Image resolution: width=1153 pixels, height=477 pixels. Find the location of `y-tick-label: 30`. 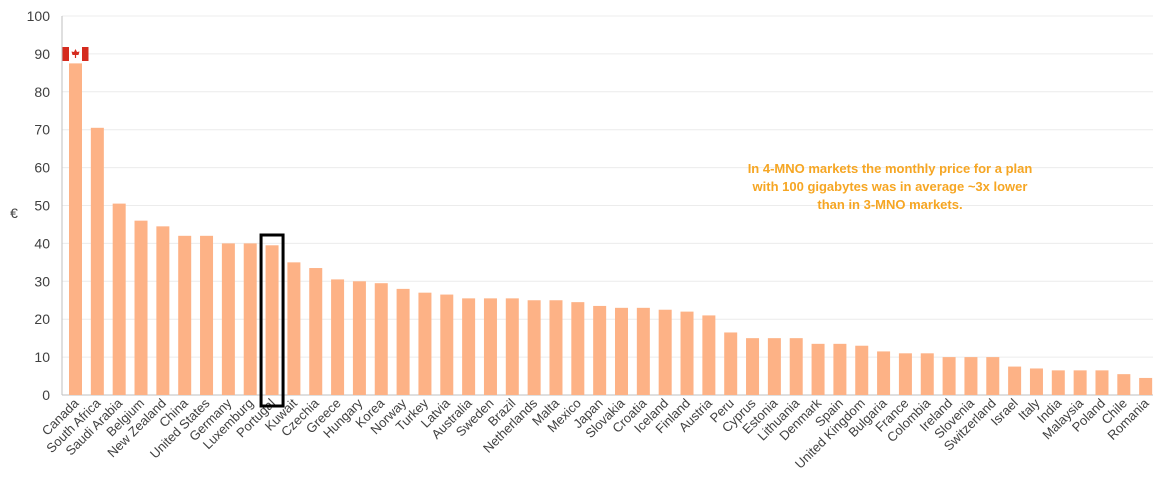

y-tick-label: 30 is located at coordinates (42, 281).